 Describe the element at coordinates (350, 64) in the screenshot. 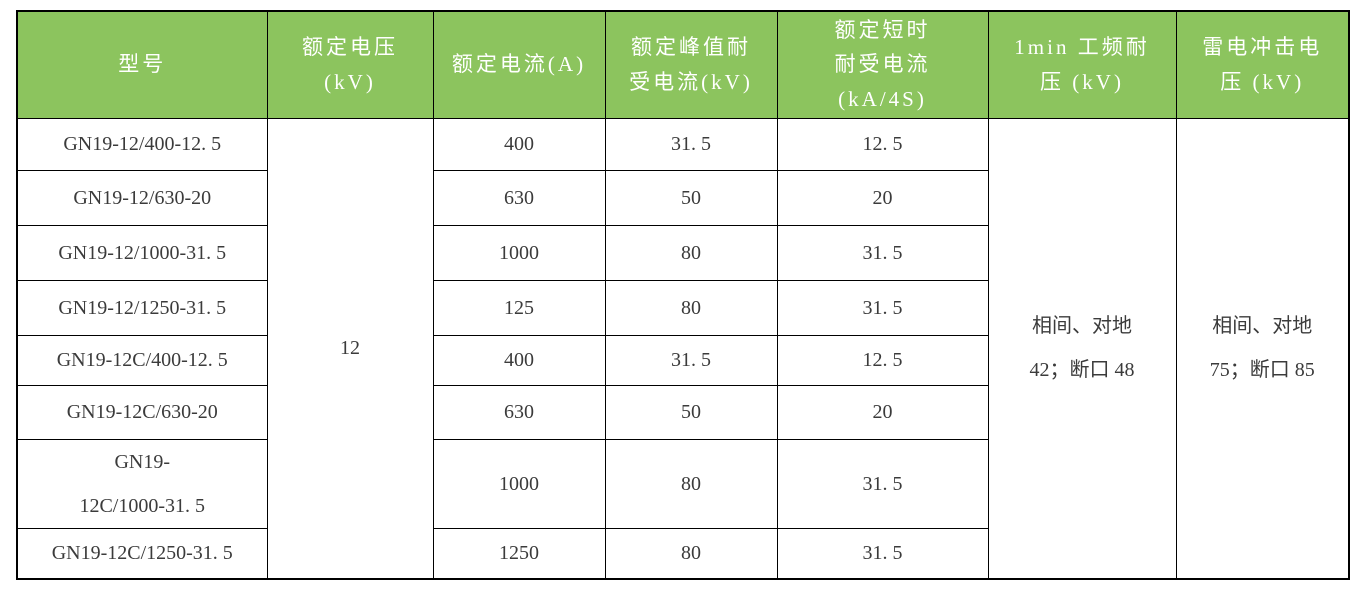

I see `col-header-rated-voltage: 额定电压 (kV)` at that location.